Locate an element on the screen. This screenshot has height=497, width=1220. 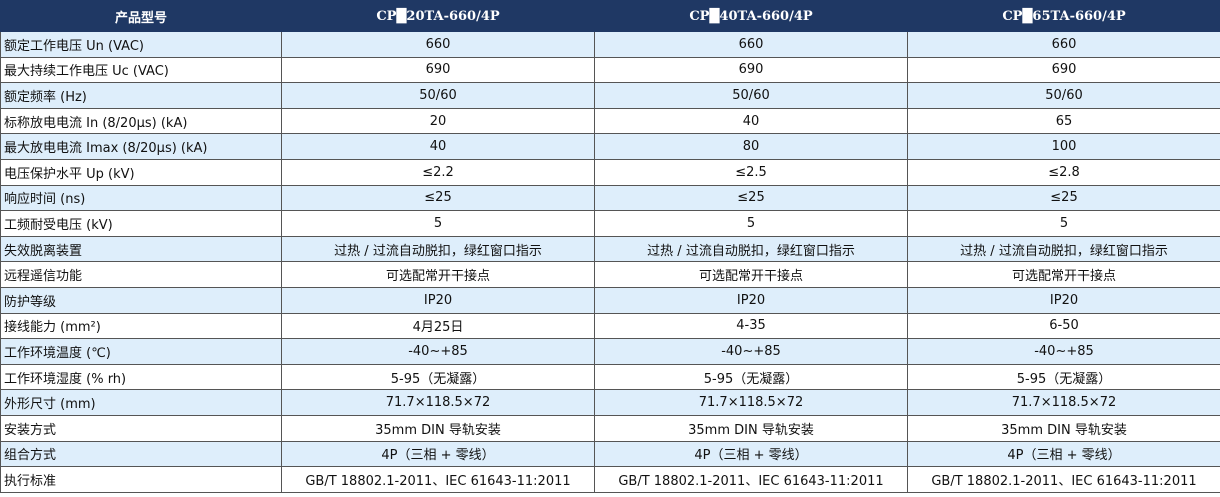
row-label: 接线能力 (mm²) is located at coordinates (141, 326).